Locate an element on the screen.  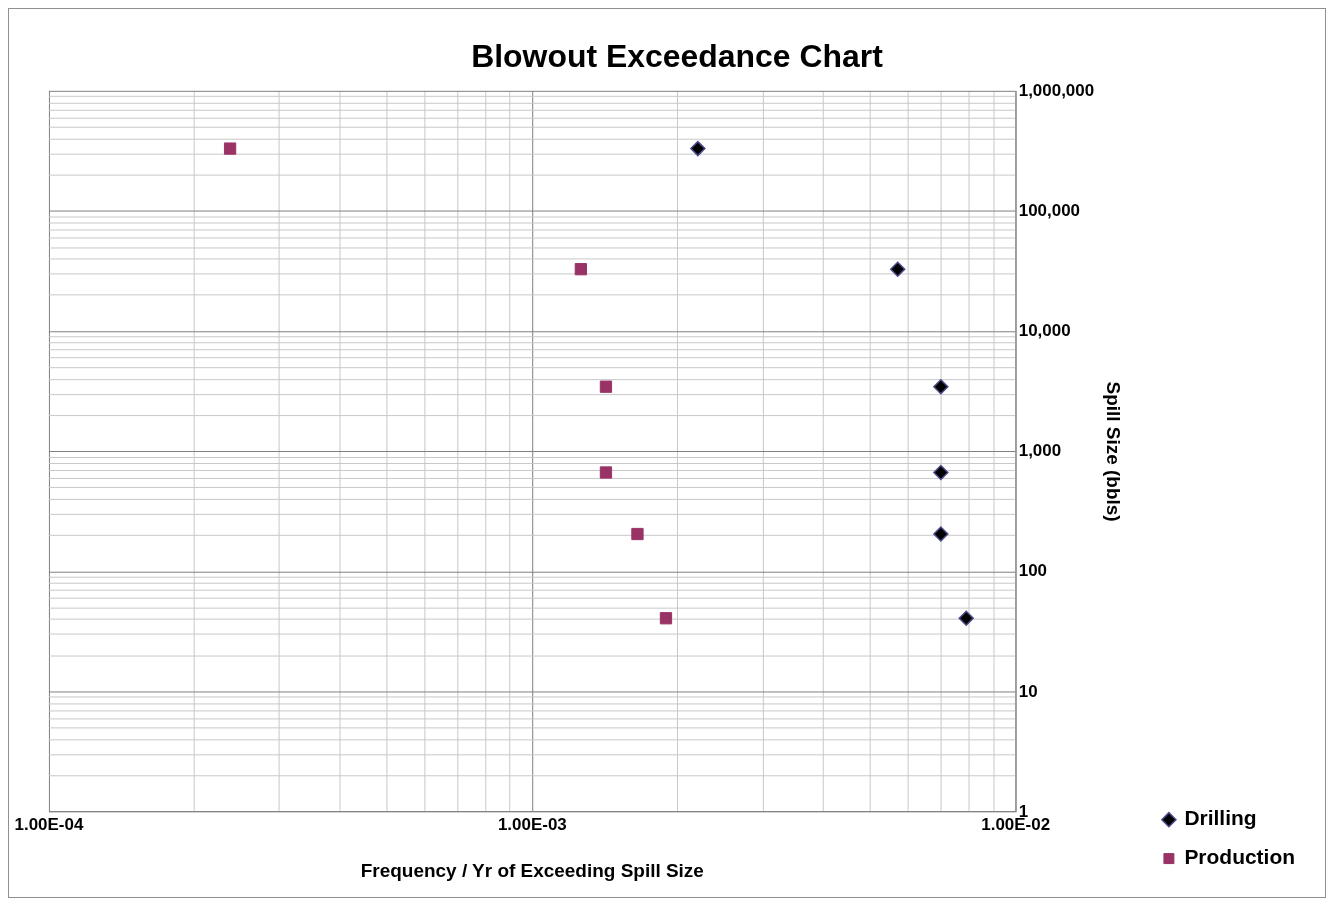
y-tick-label: 1,000 is located at coordinates (1040, 451).